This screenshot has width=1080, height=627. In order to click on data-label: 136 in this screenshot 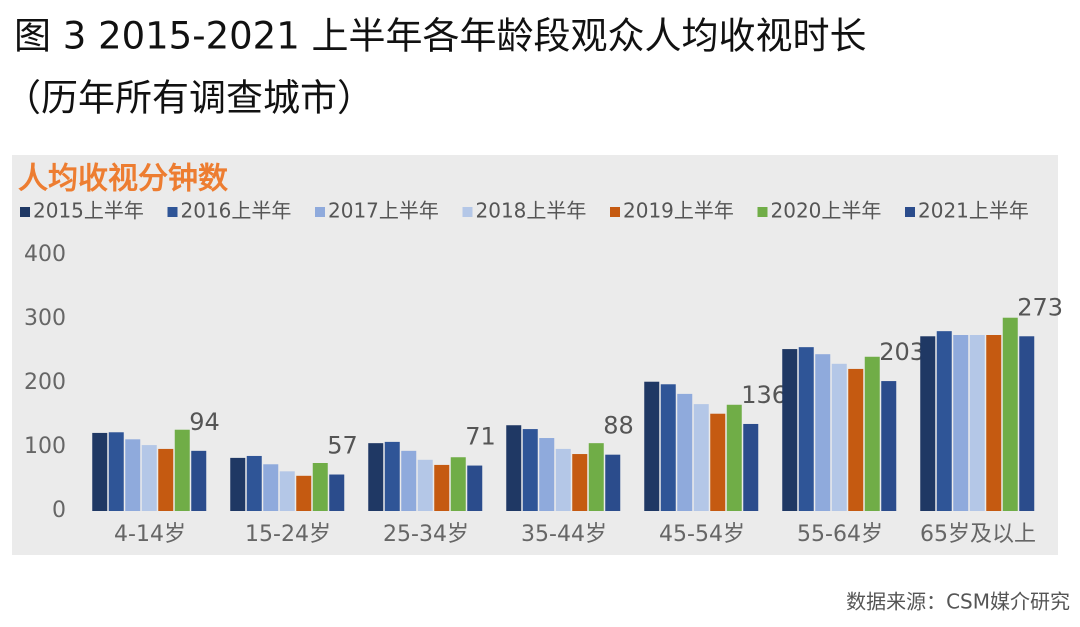, I will do `click(764, 395)`.